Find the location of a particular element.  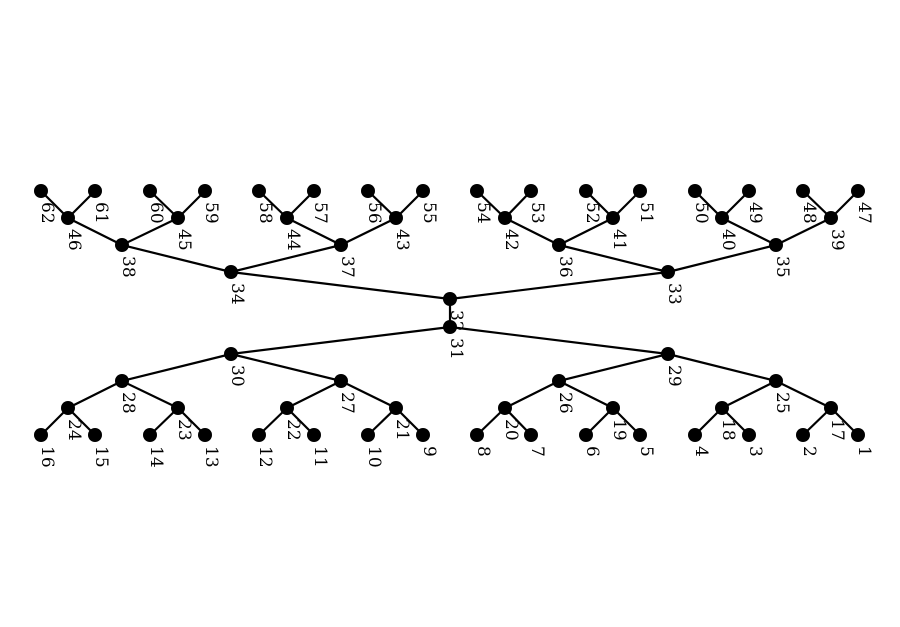

node-label-24: 24 is located at coordinates (74, 430).